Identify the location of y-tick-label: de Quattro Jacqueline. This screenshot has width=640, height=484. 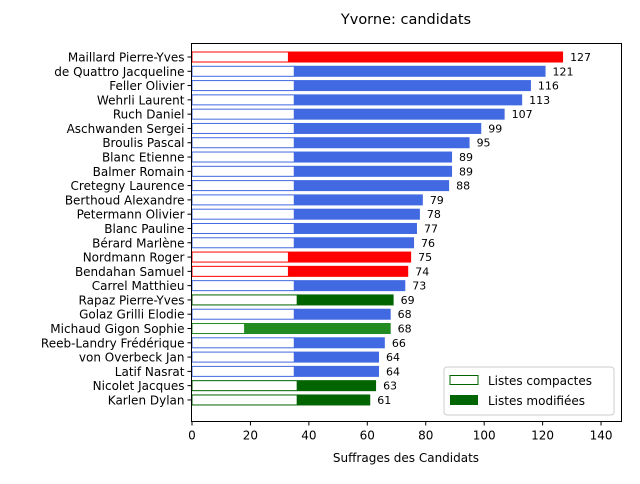
(119, 72).